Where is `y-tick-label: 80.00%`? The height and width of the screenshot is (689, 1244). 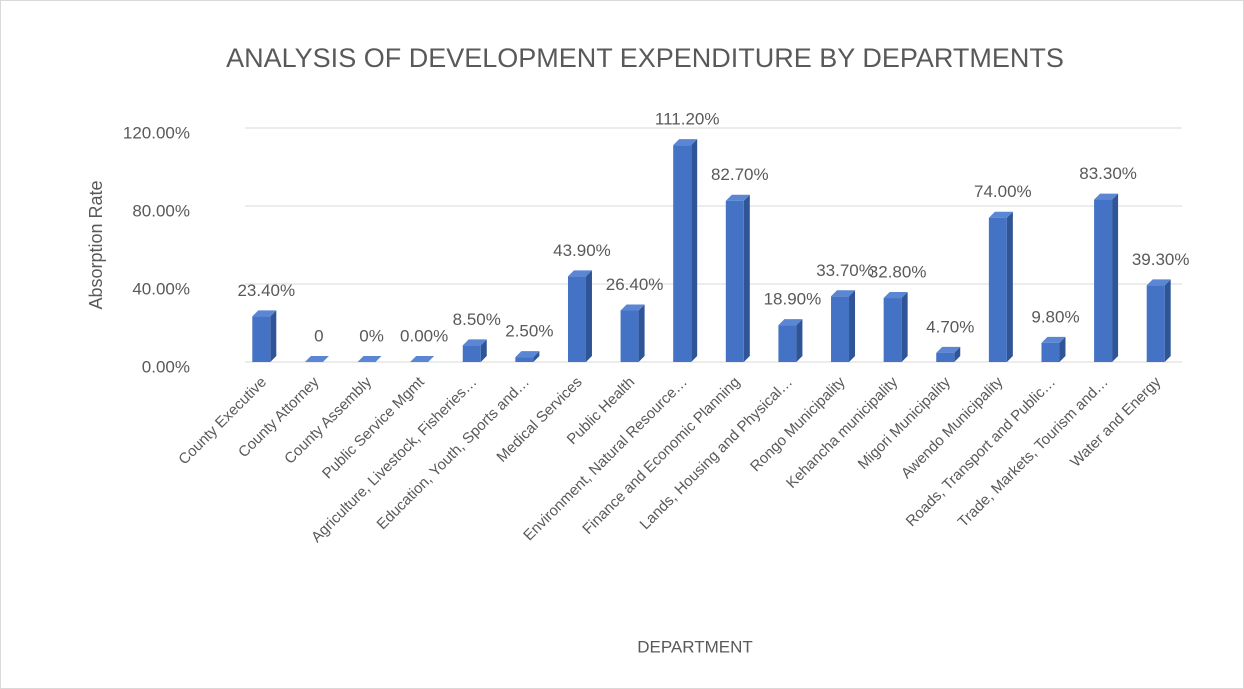 y-tick-label: 80.00% is located at coordinates (161, 210).